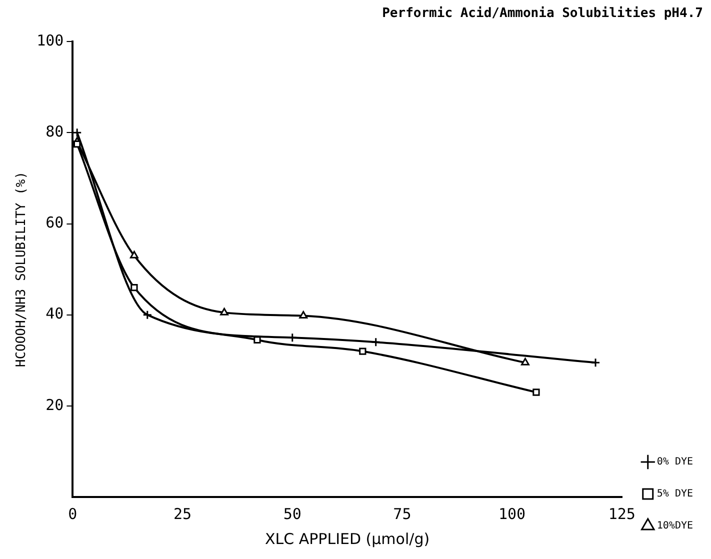 The image size is (711, 559). Describe the element at coordinates (22, 269) in the screenshot. I see `y-axis-title: HCOOOH/NH3 SOLUBILITY (%)` at that location.